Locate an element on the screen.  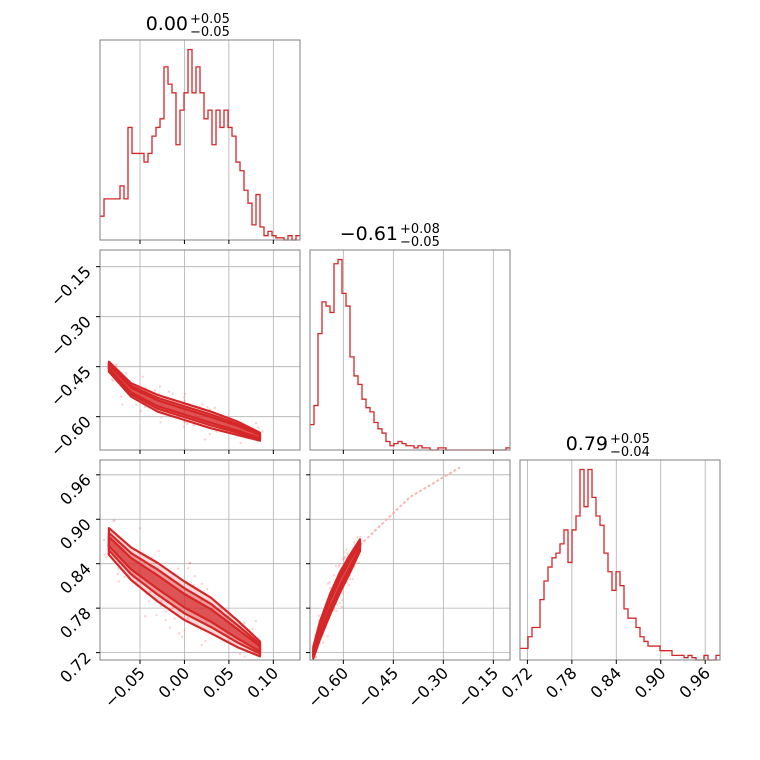
hist-p2-panel: 0.72 0.78 0.84 0.90 0.96 is located at coordinates (609, 580).